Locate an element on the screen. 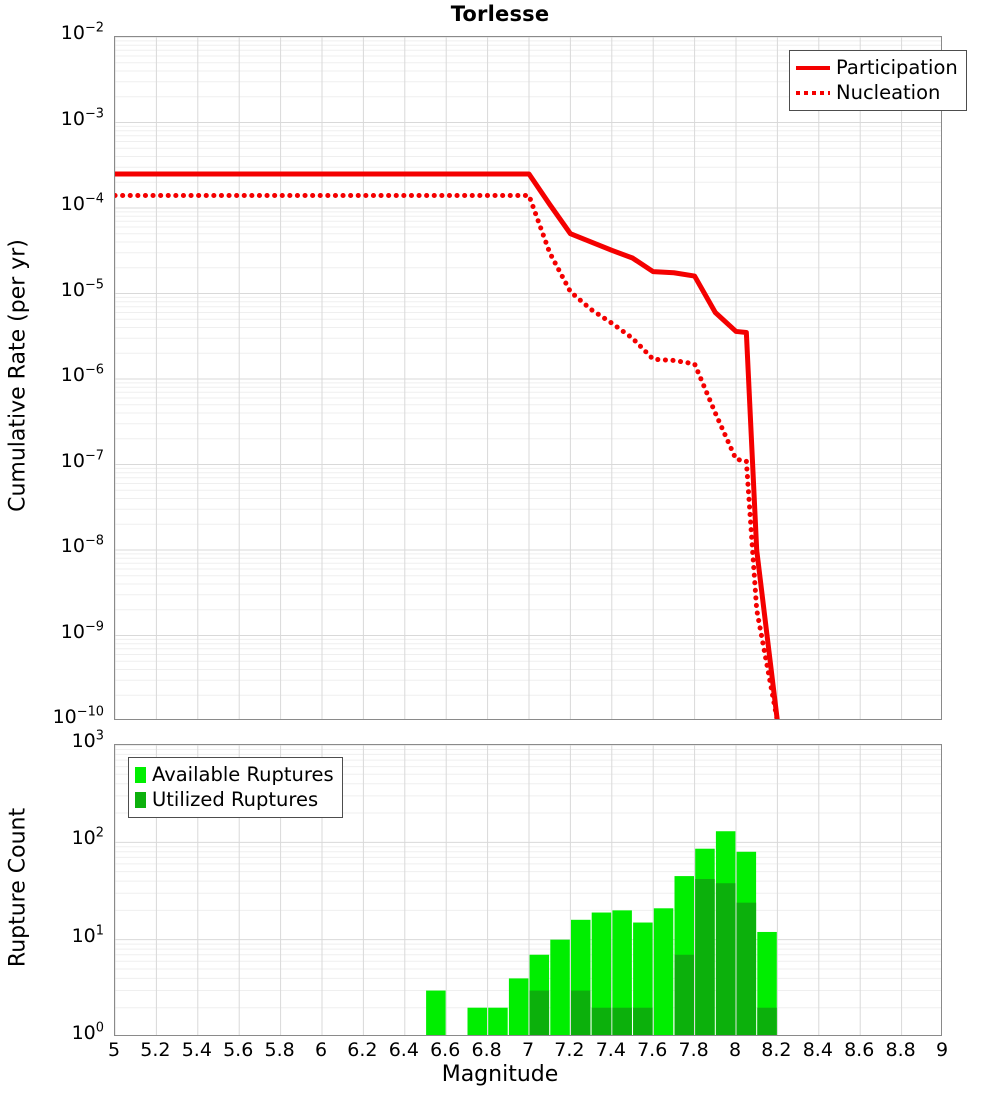 The width and height of the screenshot is (1000, 1100). top-y-axis-label: Cumulative Rate (per yr) is located at coordinates (18, 375).